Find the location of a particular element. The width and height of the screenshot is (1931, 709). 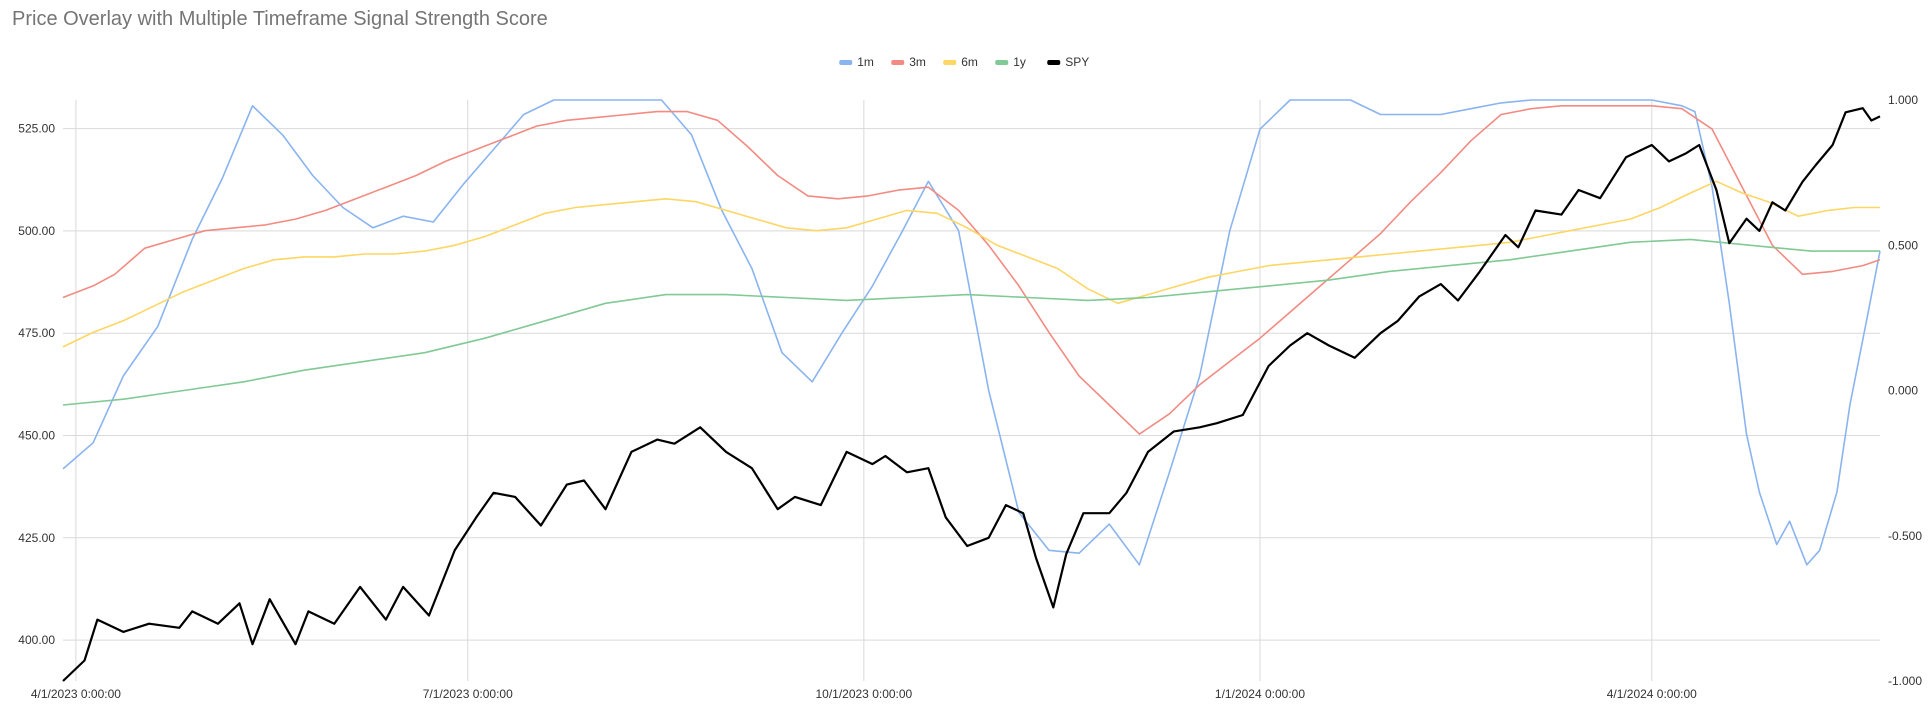

x-tick-label: 10/1/2023 0:00:00 is located at coordinates (863, 694).